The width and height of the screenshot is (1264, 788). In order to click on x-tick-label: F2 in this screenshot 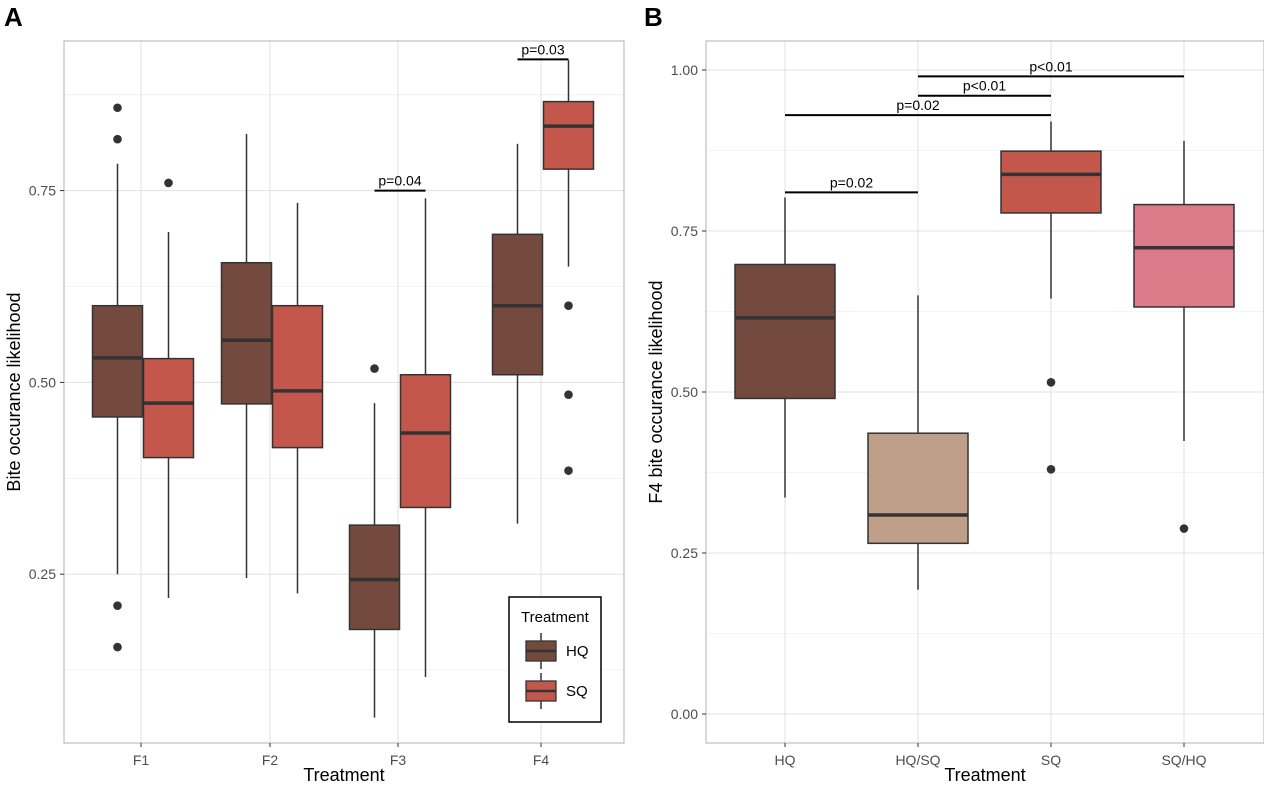, I will do `click(270, 760)`.